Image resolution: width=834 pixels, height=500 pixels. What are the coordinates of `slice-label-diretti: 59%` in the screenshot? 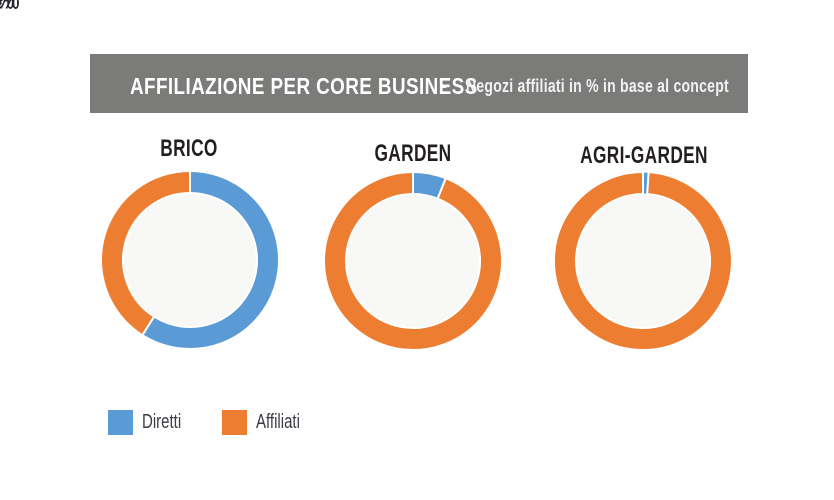 It's located at (9, 8).